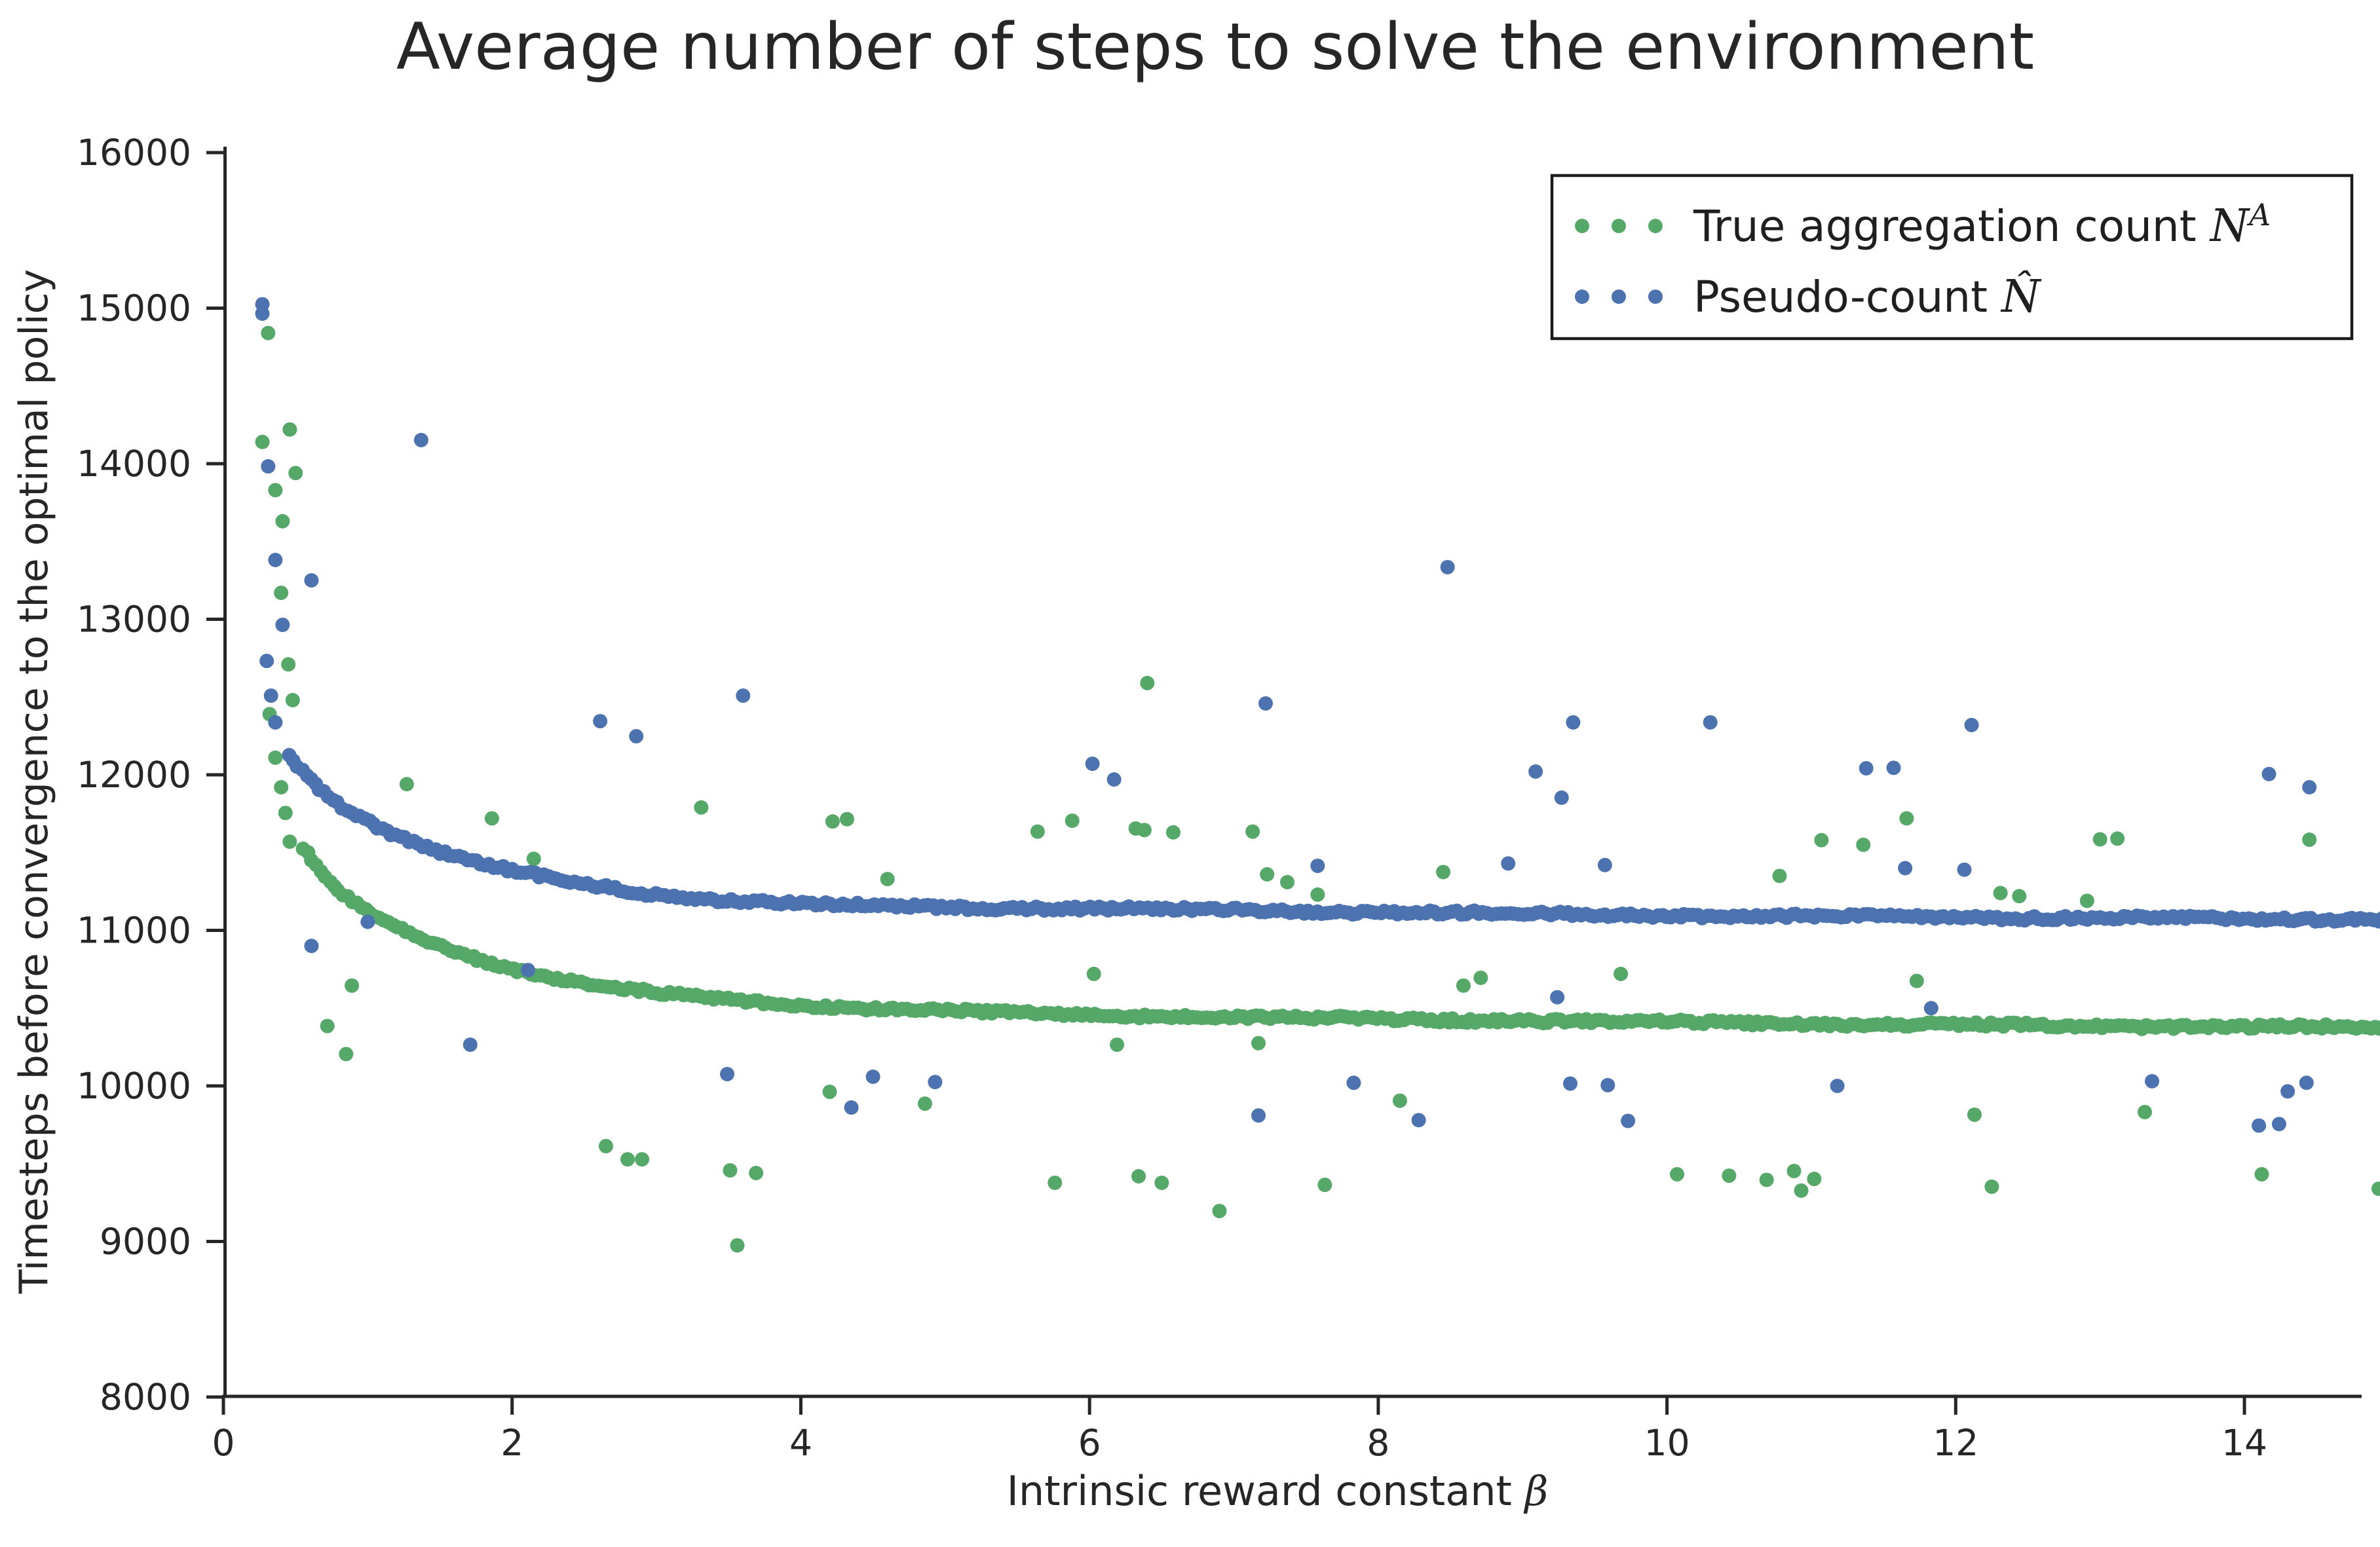  I want to click on x-tick-label: 8, so click(1378, 1443).